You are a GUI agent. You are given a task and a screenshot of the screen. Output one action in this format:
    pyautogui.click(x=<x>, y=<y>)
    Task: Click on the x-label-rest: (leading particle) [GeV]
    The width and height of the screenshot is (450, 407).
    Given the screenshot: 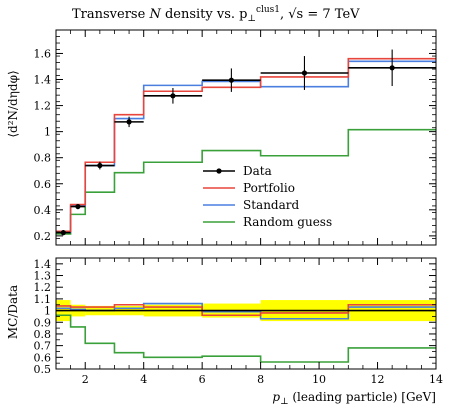 What is the action you would take?
    pyautogui.click(x=362, y=397)
    